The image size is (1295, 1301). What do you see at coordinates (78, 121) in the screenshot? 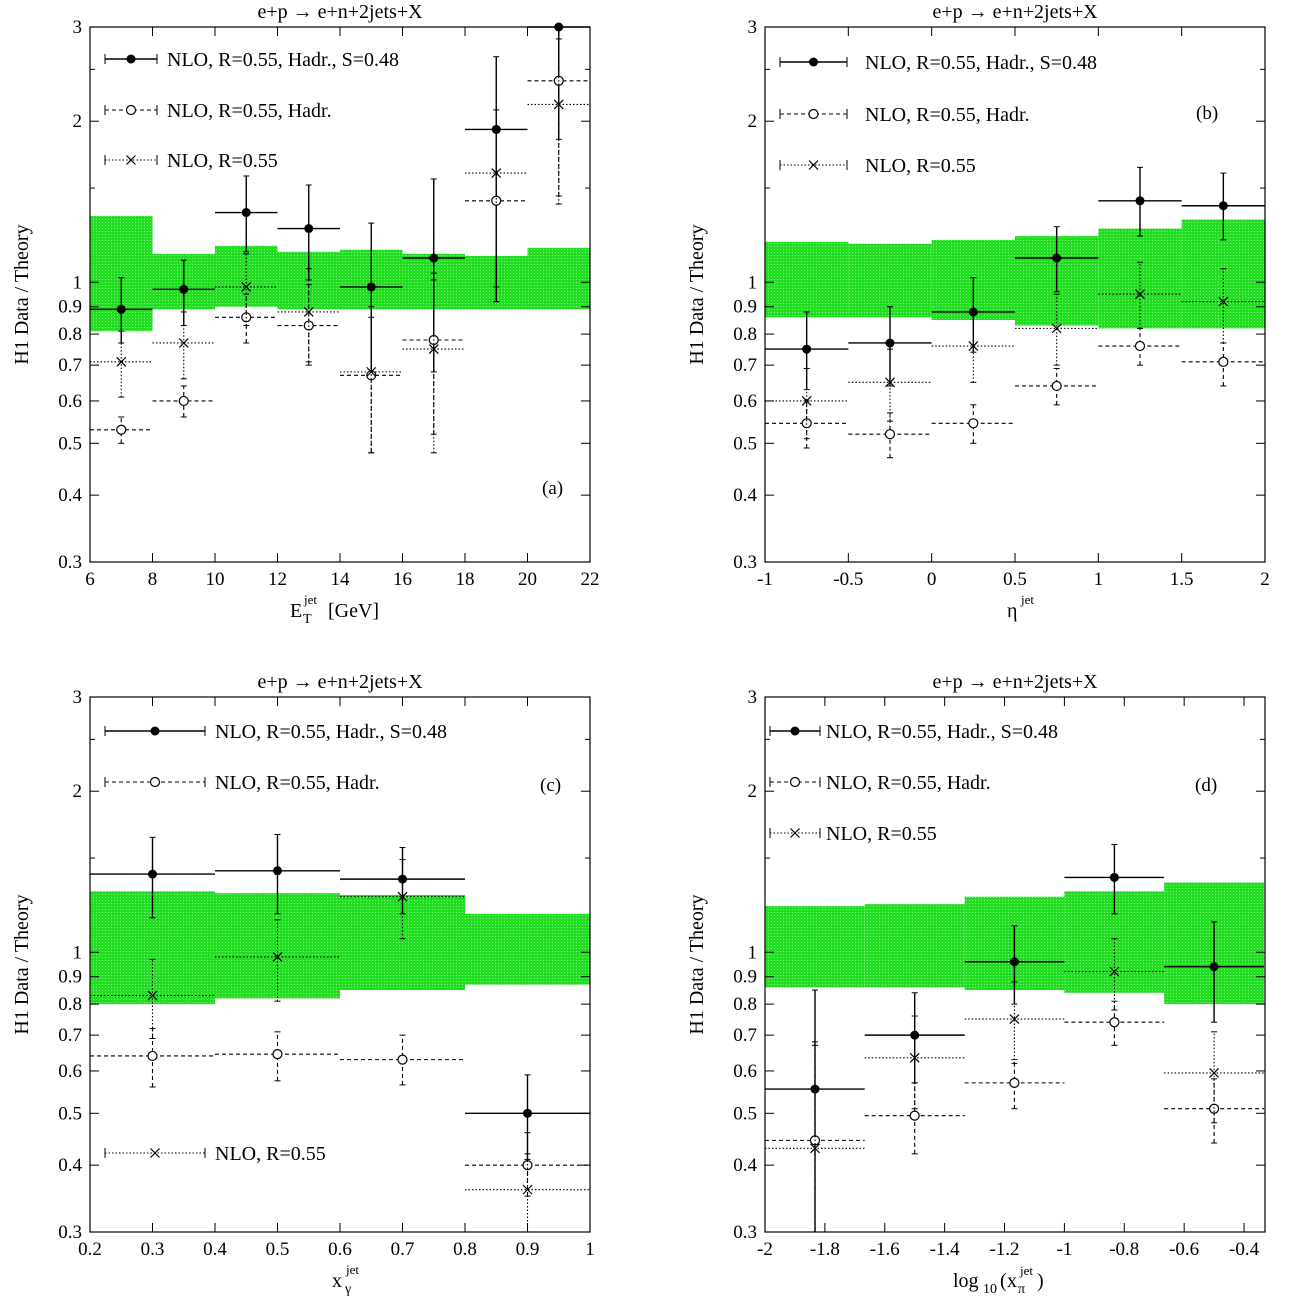
I see `y-tick-label: 2` at bounding box center [78, 121].